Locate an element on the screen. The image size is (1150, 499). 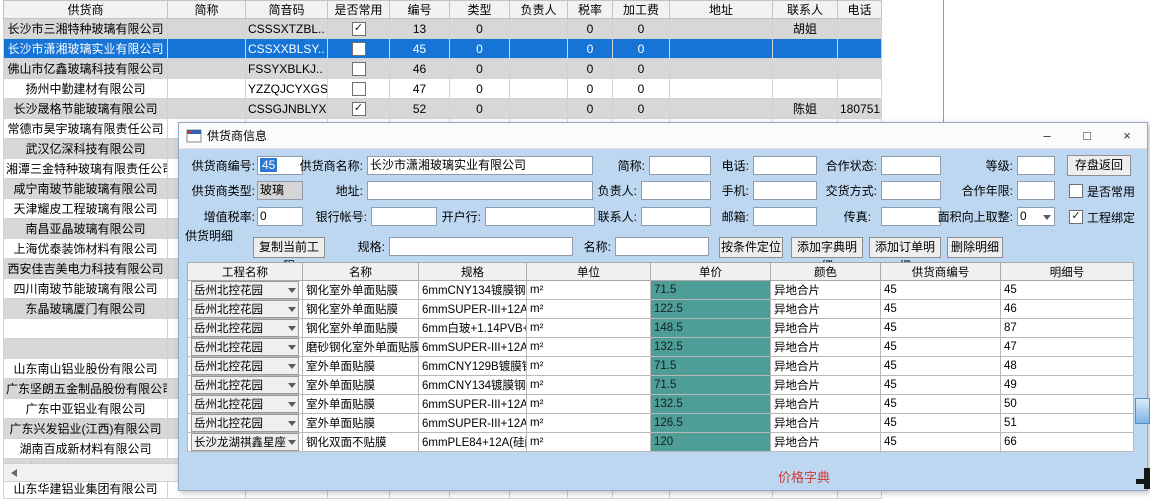
add-order-detail-button: 添加订单明细 is located at coordinates (905, 255).